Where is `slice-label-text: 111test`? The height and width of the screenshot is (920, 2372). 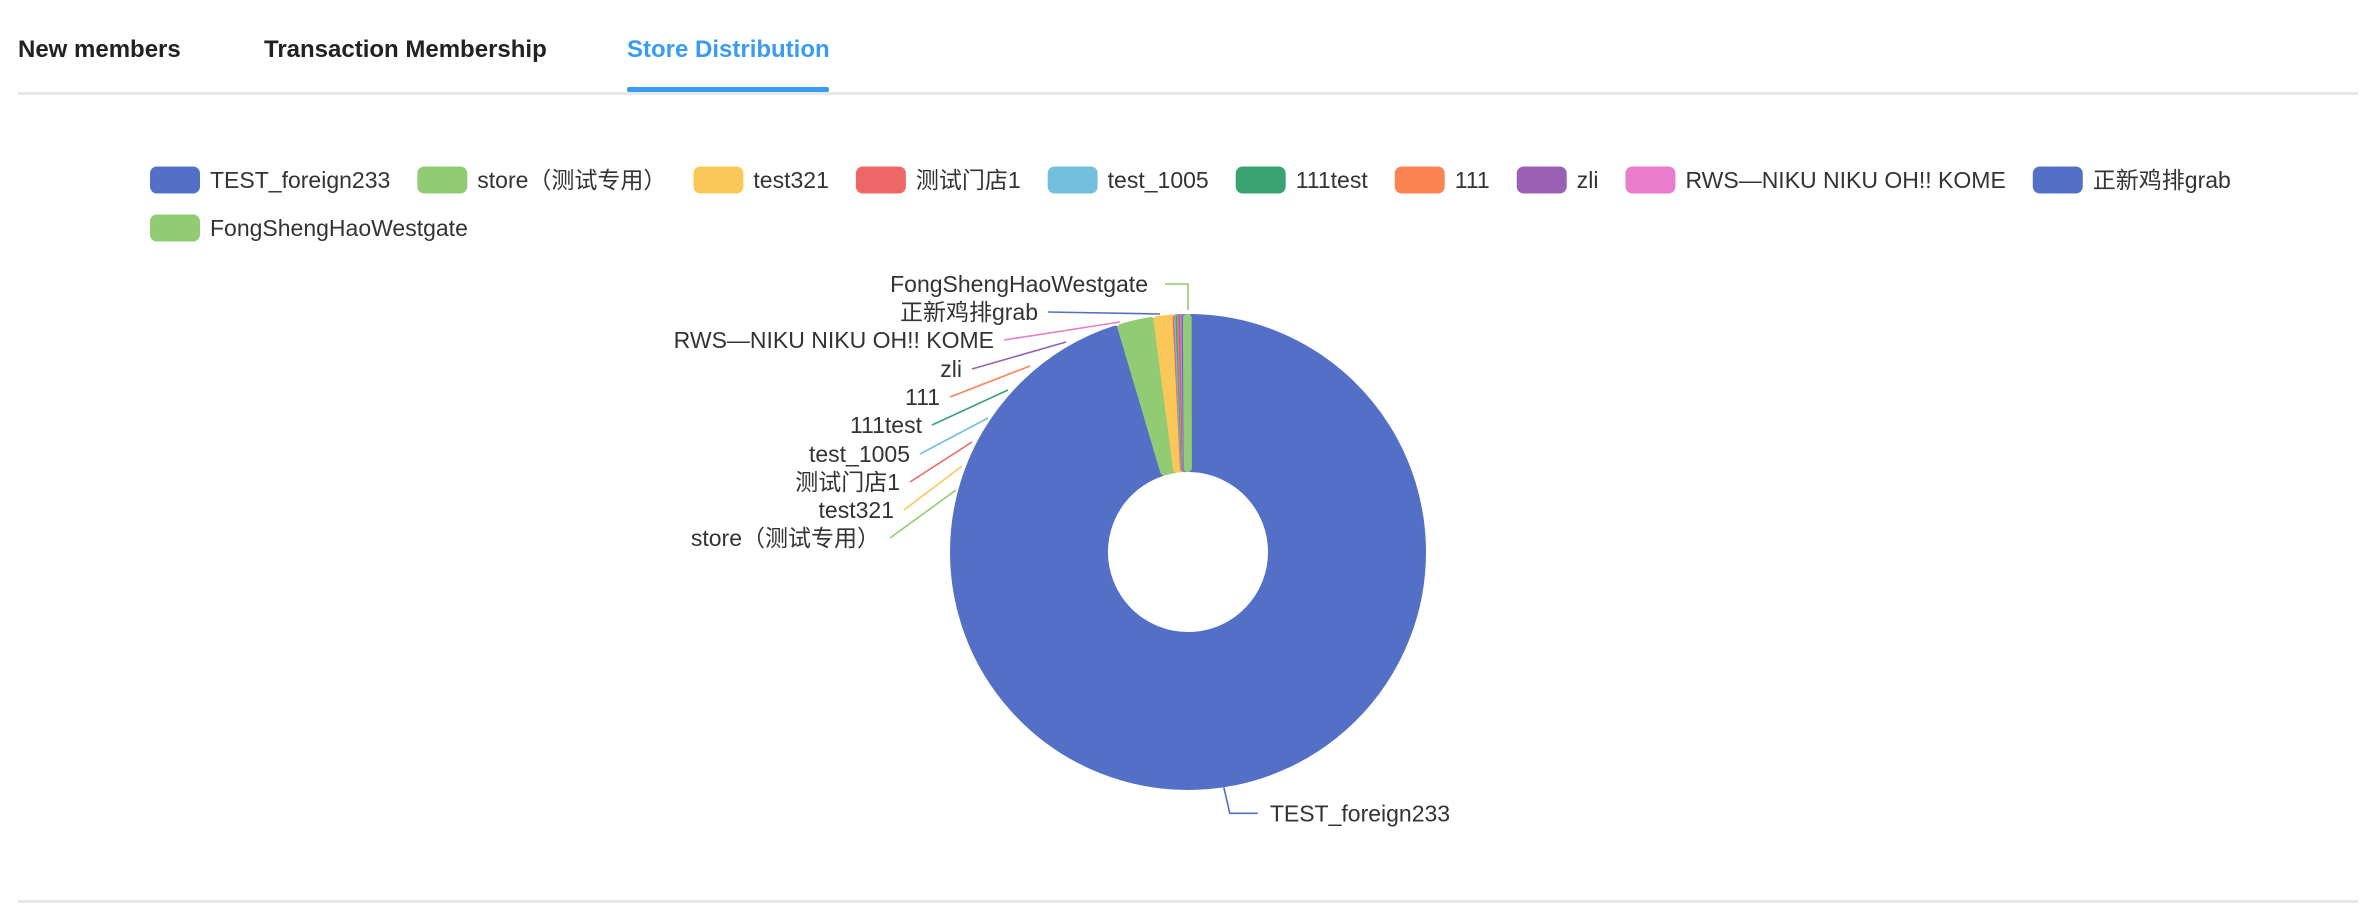 slice-label-text: 111test is located at coordinates (886, 425).